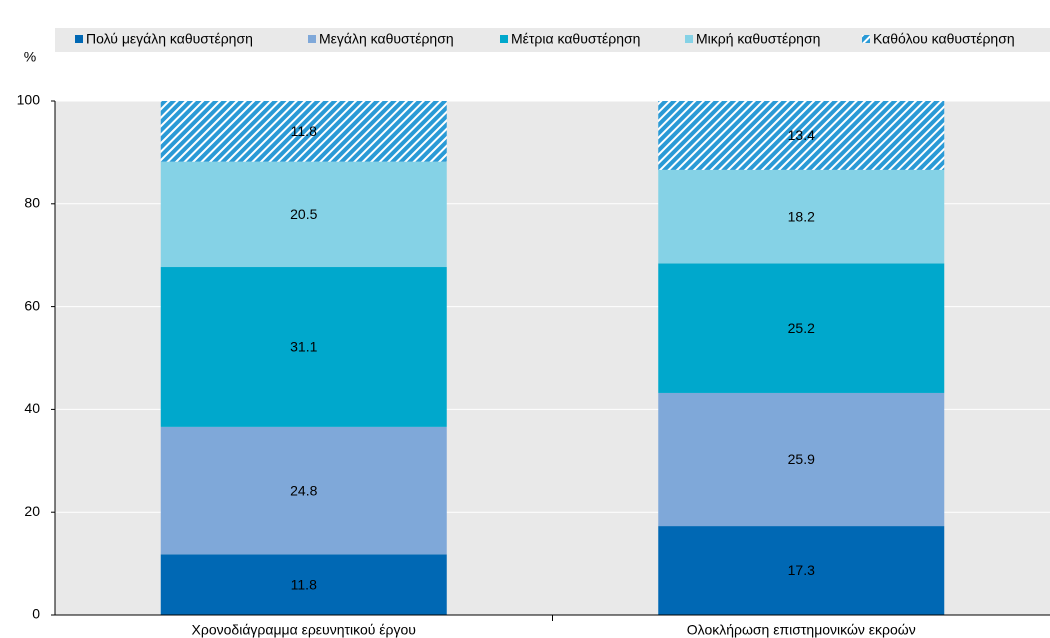 Image resolution: width=1050 pixels, height=638 pixels. What do you see at coordinates (32, 408) in the screenshot?
I see `y-tick-label: 40` at bounding box center [32, 408].